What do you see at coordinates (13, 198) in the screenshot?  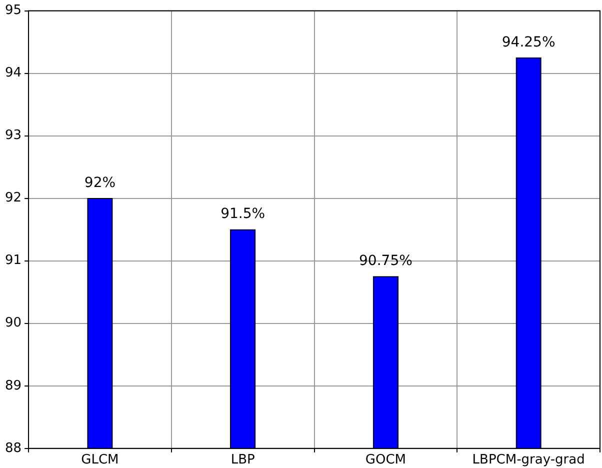 I see `y-tick-label: 92` at bounding box center [13, 198].